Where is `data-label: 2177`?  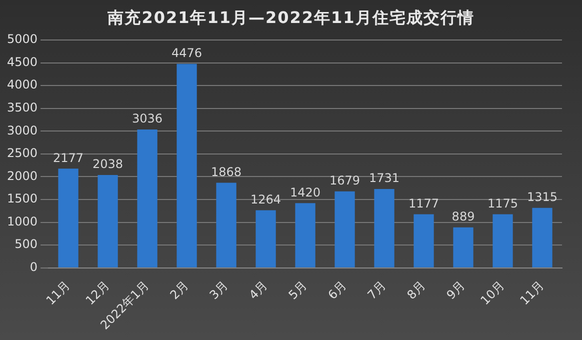 data-label: 2177 is located at coordinates (68, 157).